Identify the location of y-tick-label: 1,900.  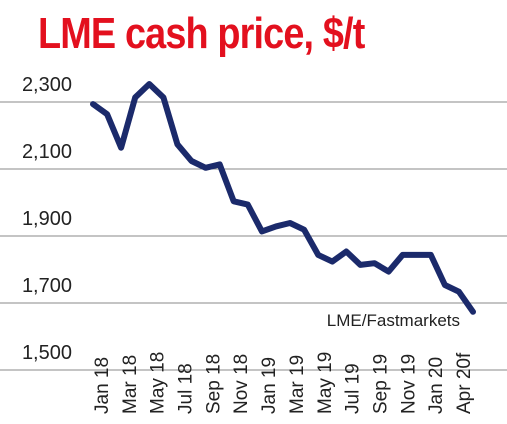
(47, 219).